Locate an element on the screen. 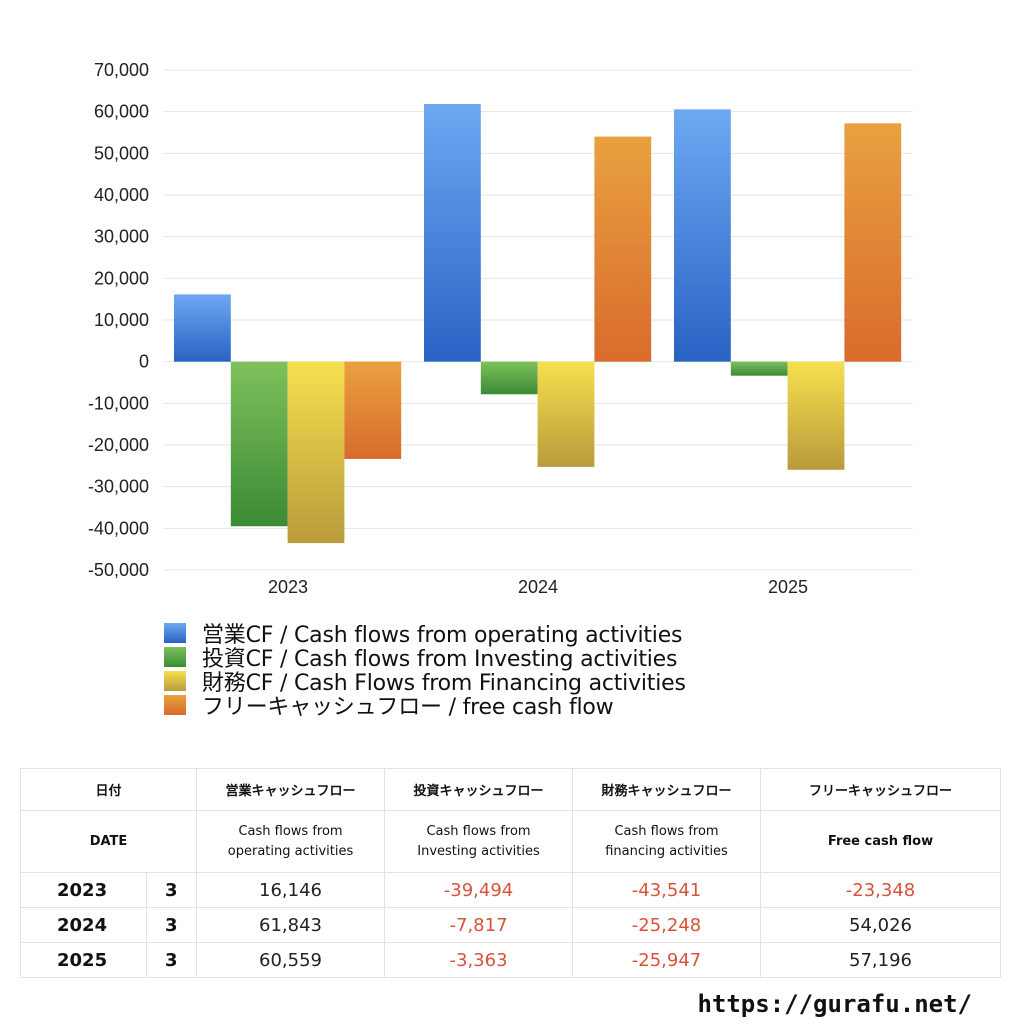  site-url: https://gurafu.net/ is located at coordinates (834, 1004).